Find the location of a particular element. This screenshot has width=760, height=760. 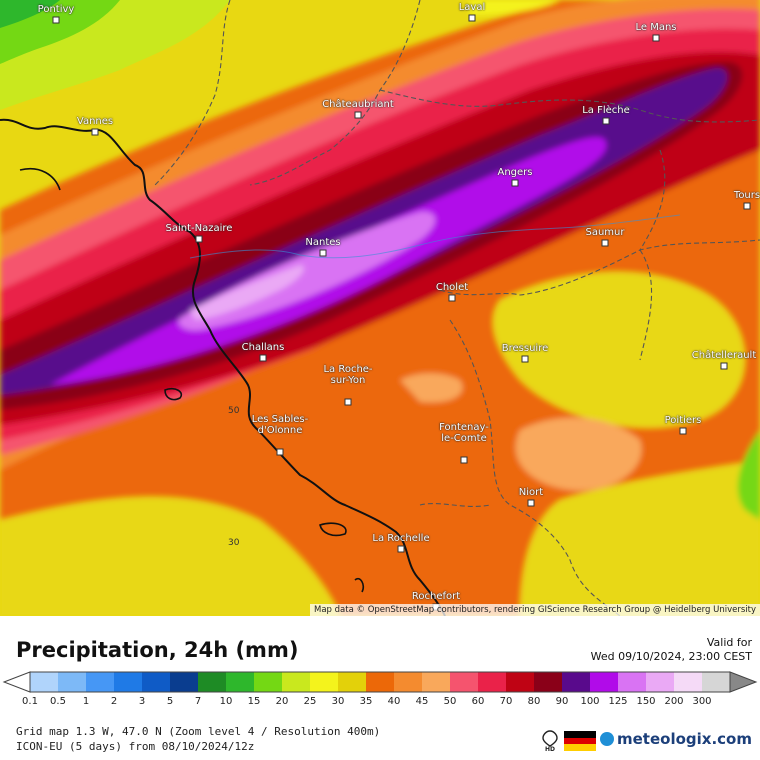

germany-flag-icon is located at coordinates (580, 741).